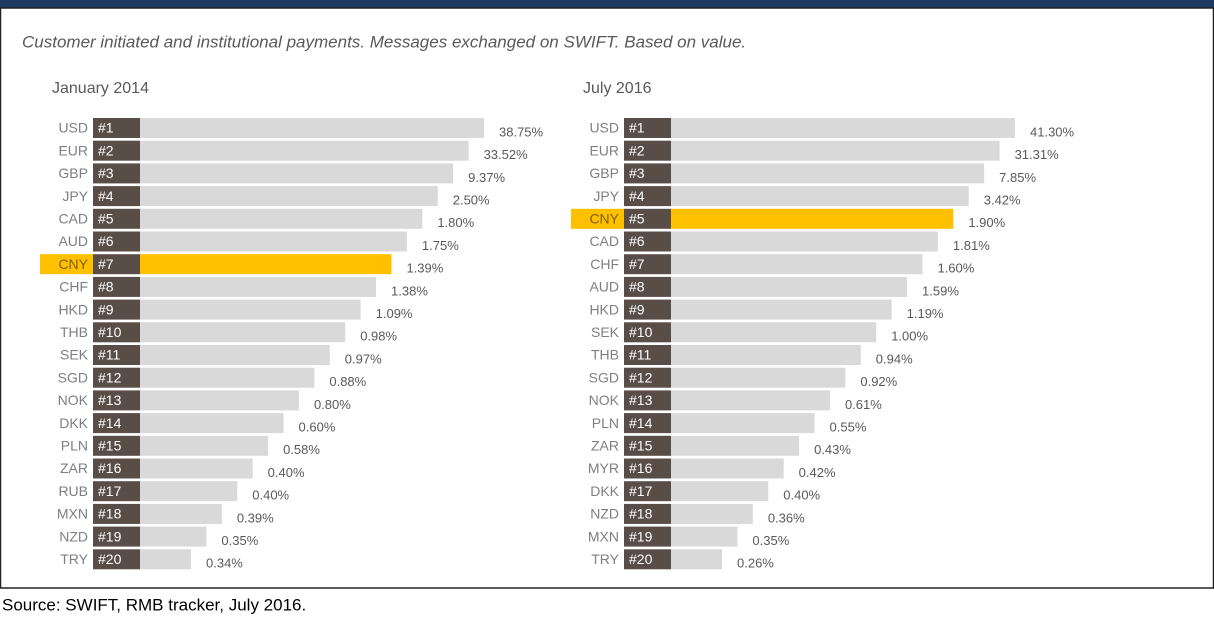  What do you see at coordinates (455, 222) in the screenshot?
I see `value-label: 1.80%` at bounding box center [455, 222].